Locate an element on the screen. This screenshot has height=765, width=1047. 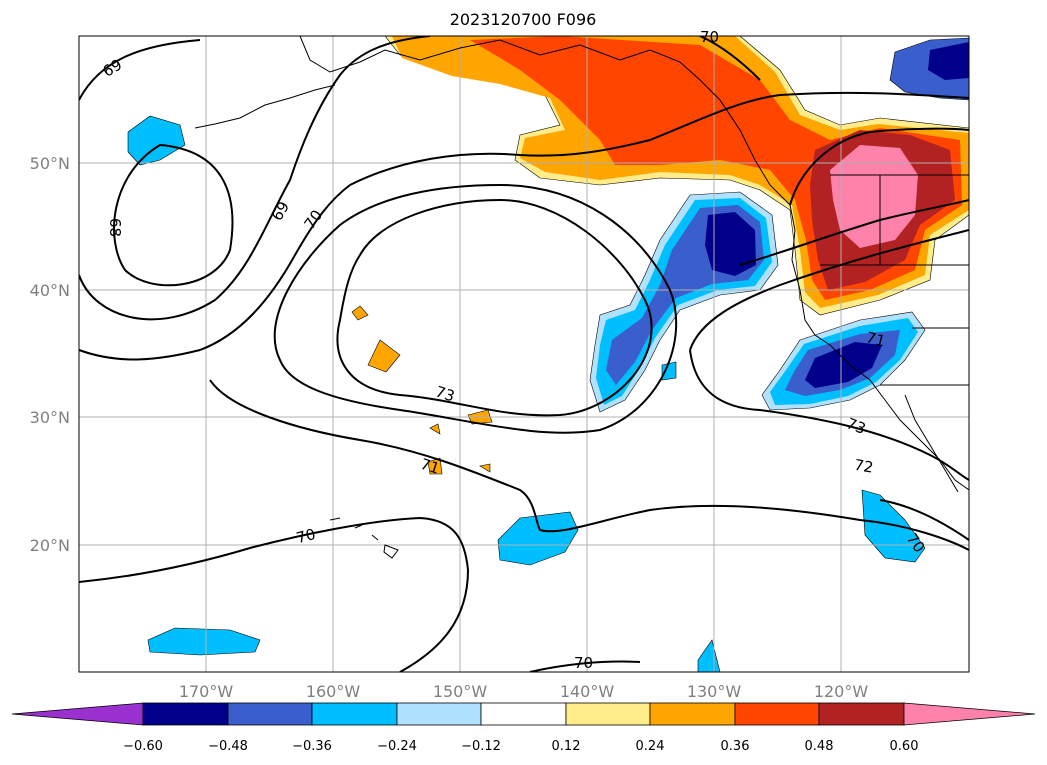
negative-anomaly-hawaii-ne is located at coordinates (538, 538).